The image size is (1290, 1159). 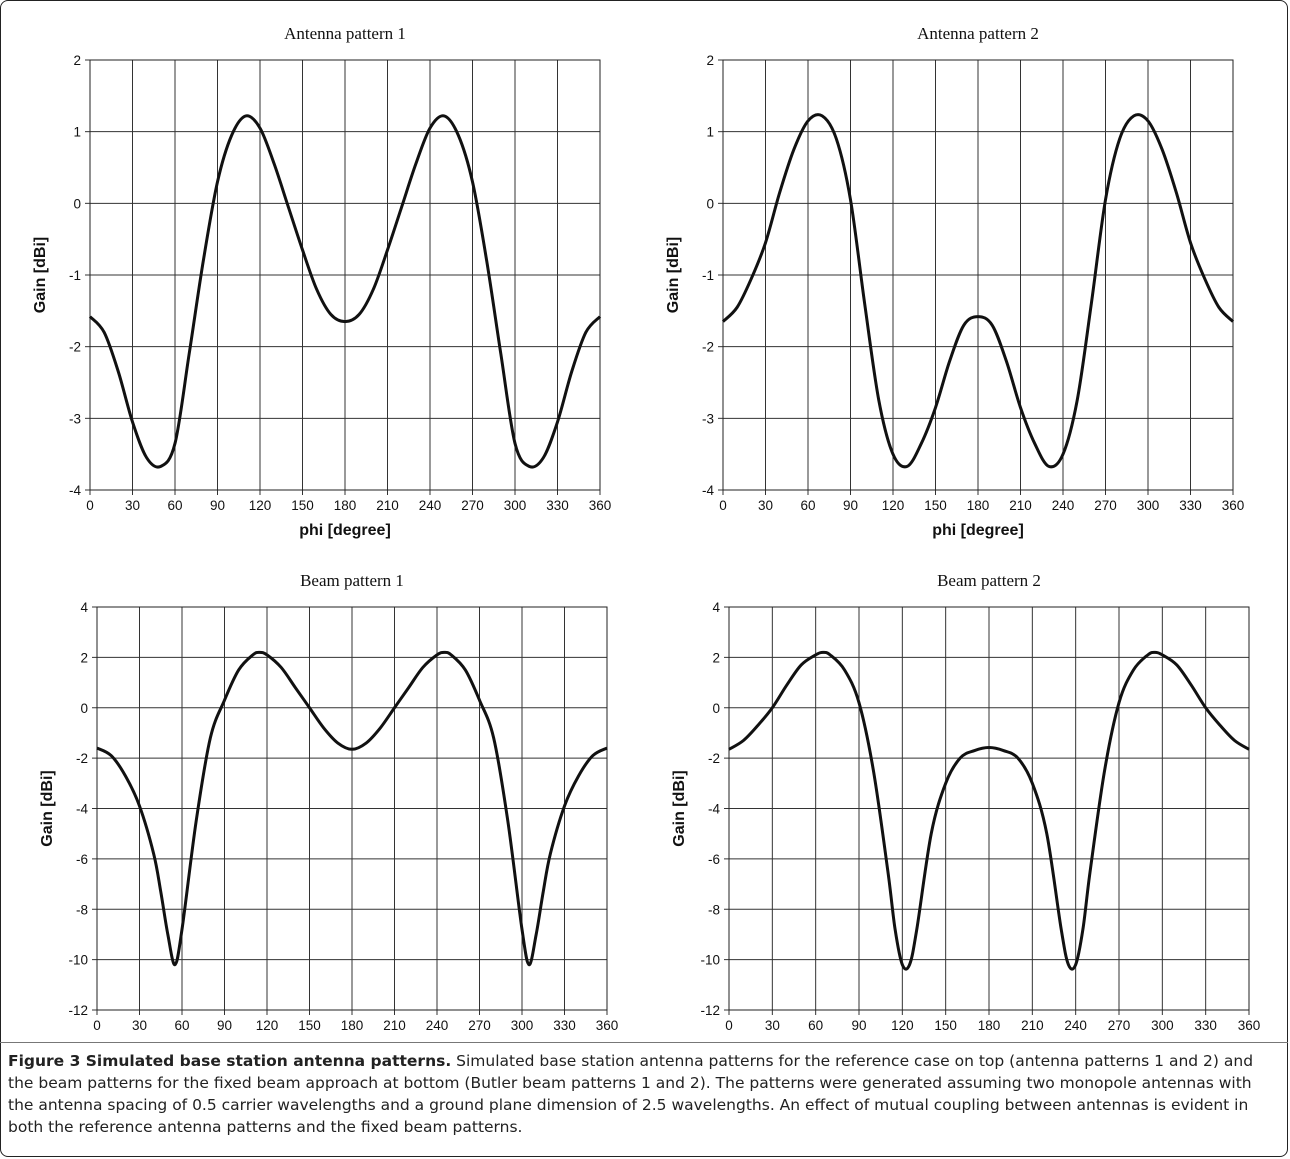 I want to click on chart-title: Antenna pattern 1, so click(x=345, y=33).